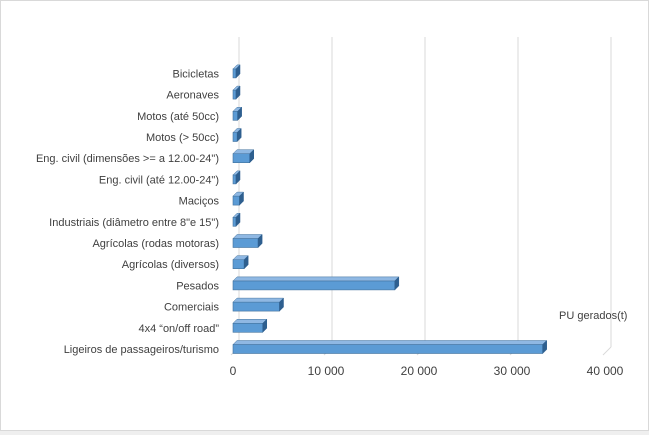 Image resolution: width=649 pixels, height=435 pixels. I want to click on bar-motos-ate-50cc, so click(237, 113).